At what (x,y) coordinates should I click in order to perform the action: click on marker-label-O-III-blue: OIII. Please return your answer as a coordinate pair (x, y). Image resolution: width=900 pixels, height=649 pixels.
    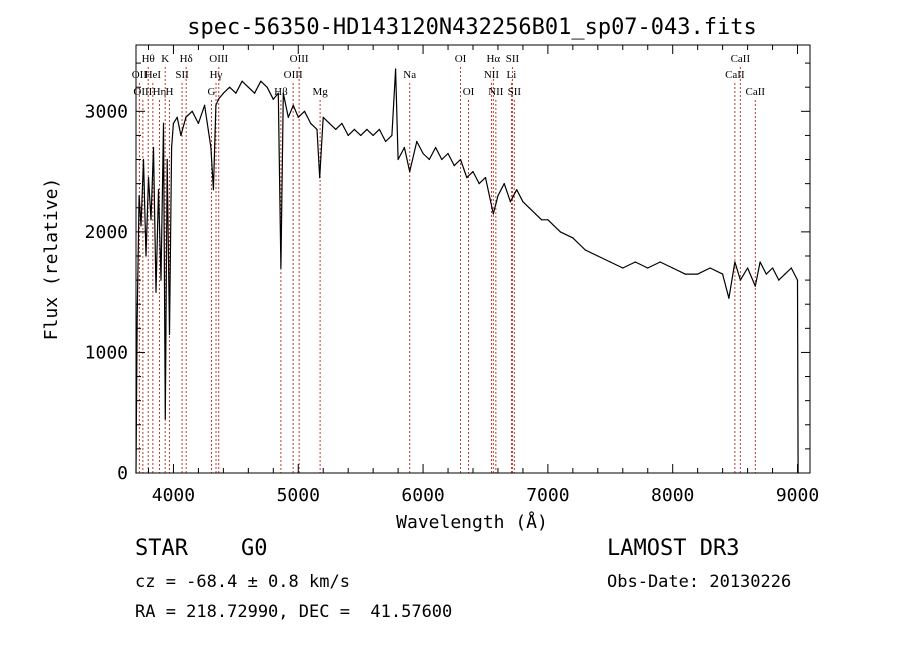
    Looking at the image, I should click on (142, 92).